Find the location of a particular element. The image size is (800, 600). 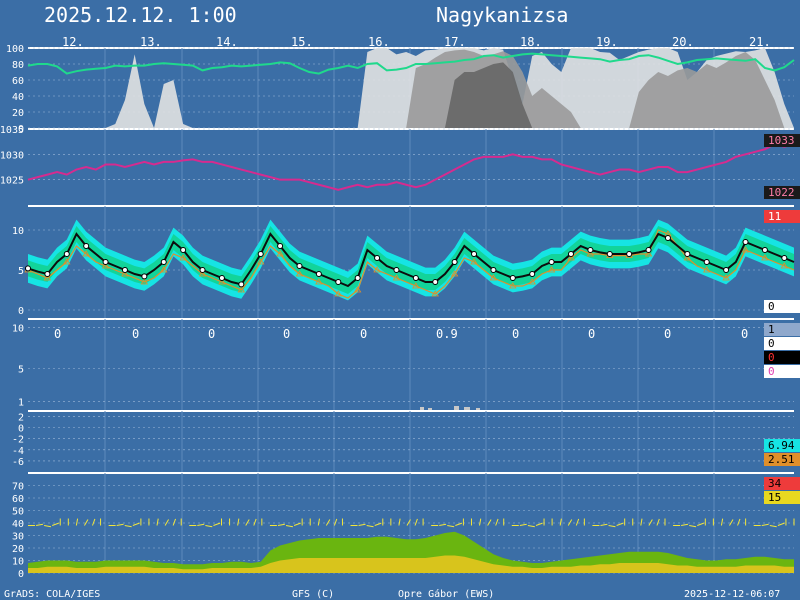

y-tick-label: 60 is located at coordinates (18, 499).